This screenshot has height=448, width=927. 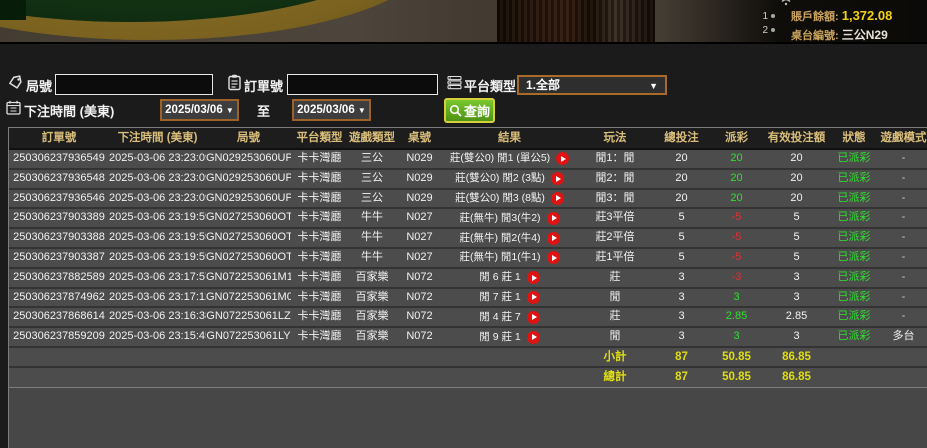 What do you see at coordinates (372, 197) in the screenshot?
I see `cell-game: 三公` at bounding box center [372, 197].